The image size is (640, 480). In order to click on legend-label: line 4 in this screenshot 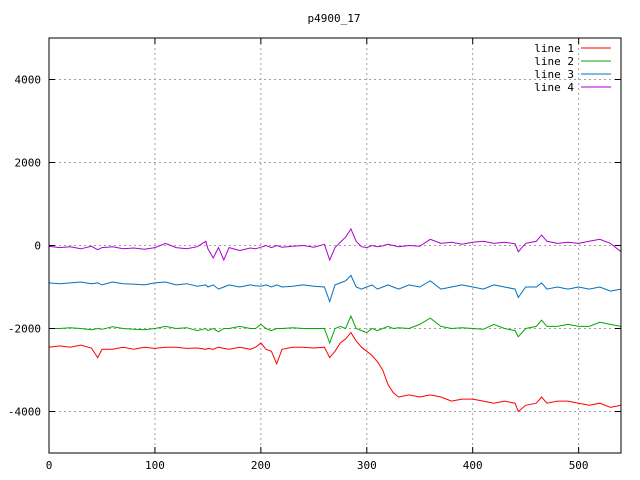, I will do `click(554, 87)`.